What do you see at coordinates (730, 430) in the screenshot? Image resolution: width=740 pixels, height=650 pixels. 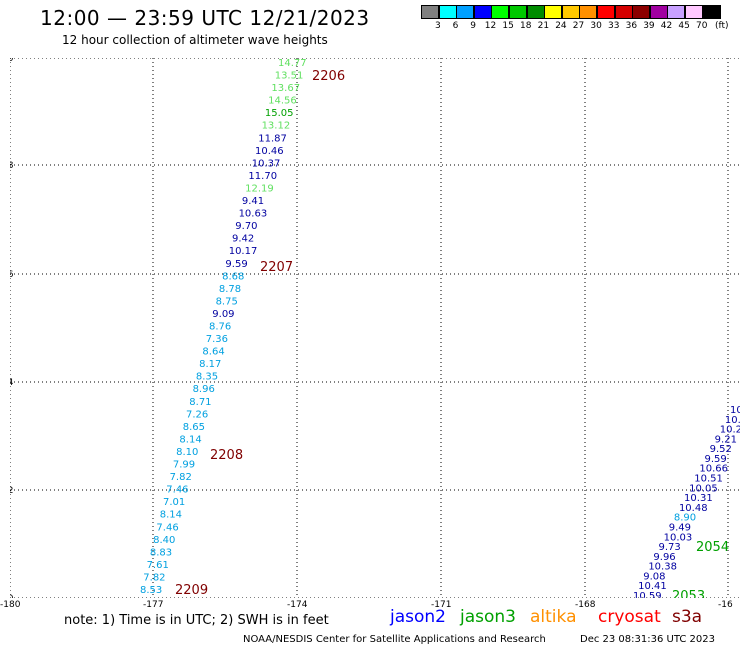 I see `track2-wave-height: 10.2` at bounding box center [730, 430].